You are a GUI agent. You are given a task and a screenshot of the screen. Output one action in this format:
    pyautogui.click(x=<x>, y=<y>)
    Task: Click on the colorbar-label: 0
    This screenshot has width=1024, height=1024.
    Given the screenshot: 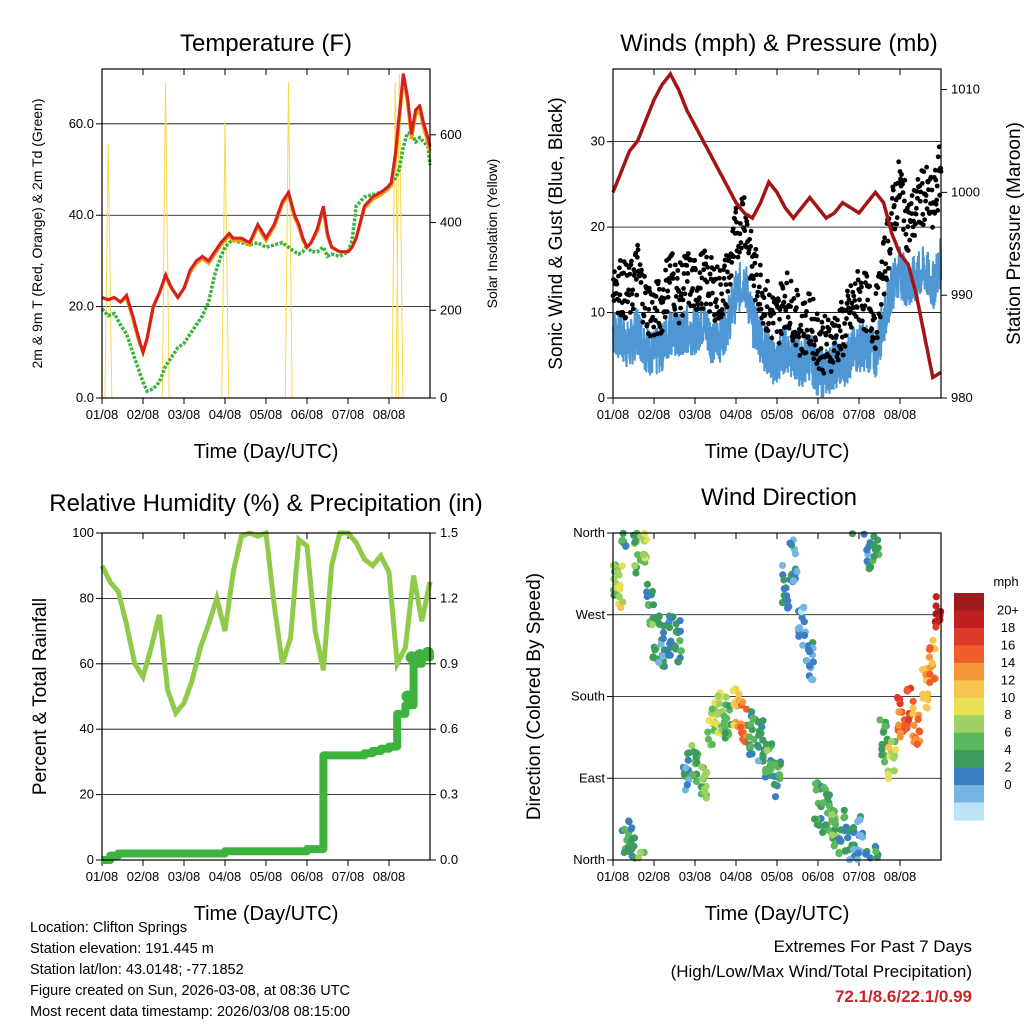 What is the action you would take?
    pyautogui.click(x=1007, y=784)
    